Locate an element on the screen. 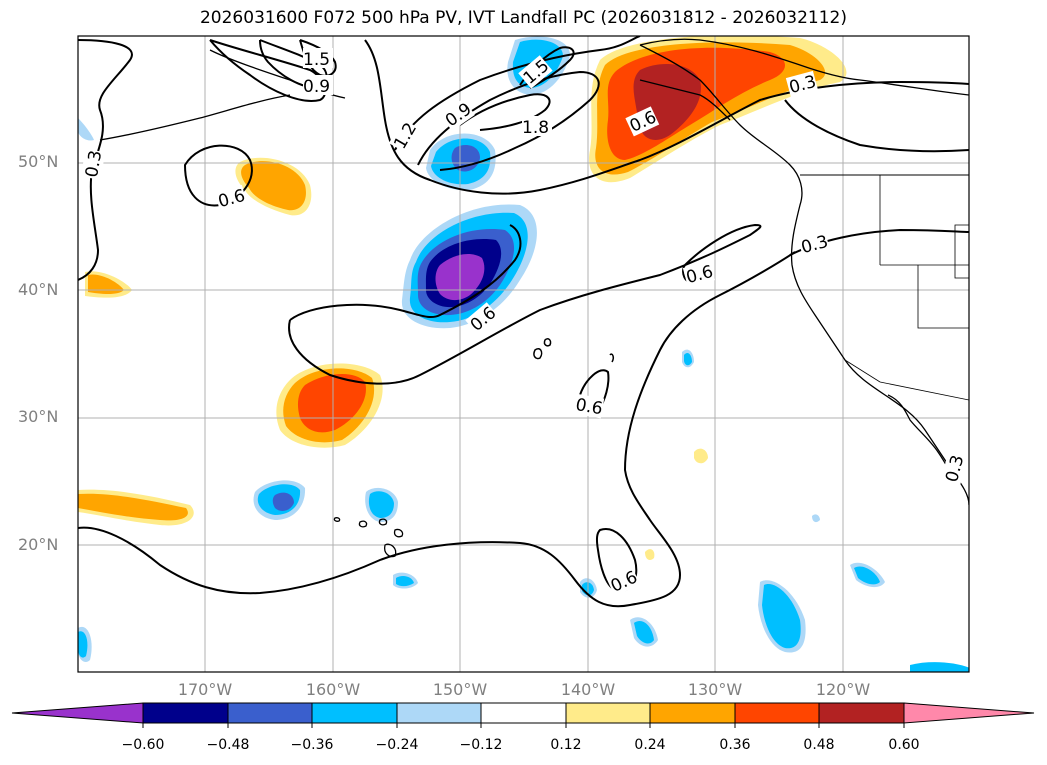 The image size is (1047, 765). colorbar-extend-max is located at coordinates (969, 713).